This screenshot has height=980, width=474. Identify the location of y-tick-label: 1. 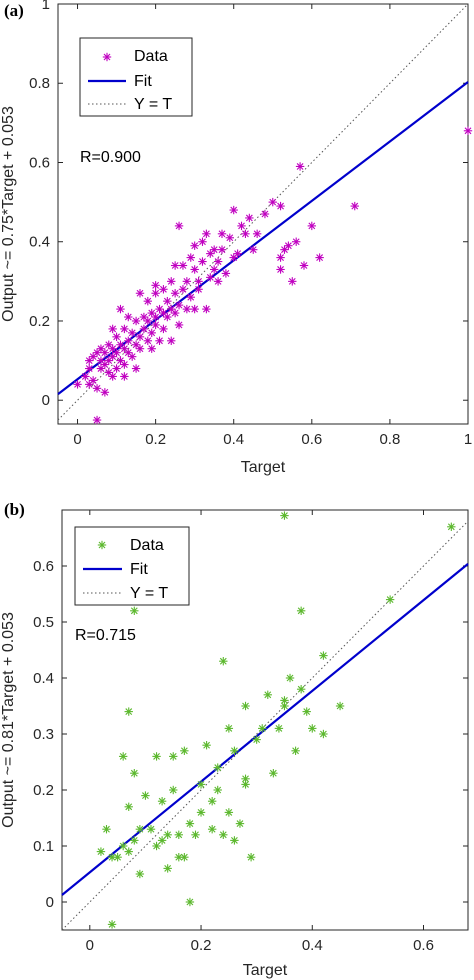
(46, 6).